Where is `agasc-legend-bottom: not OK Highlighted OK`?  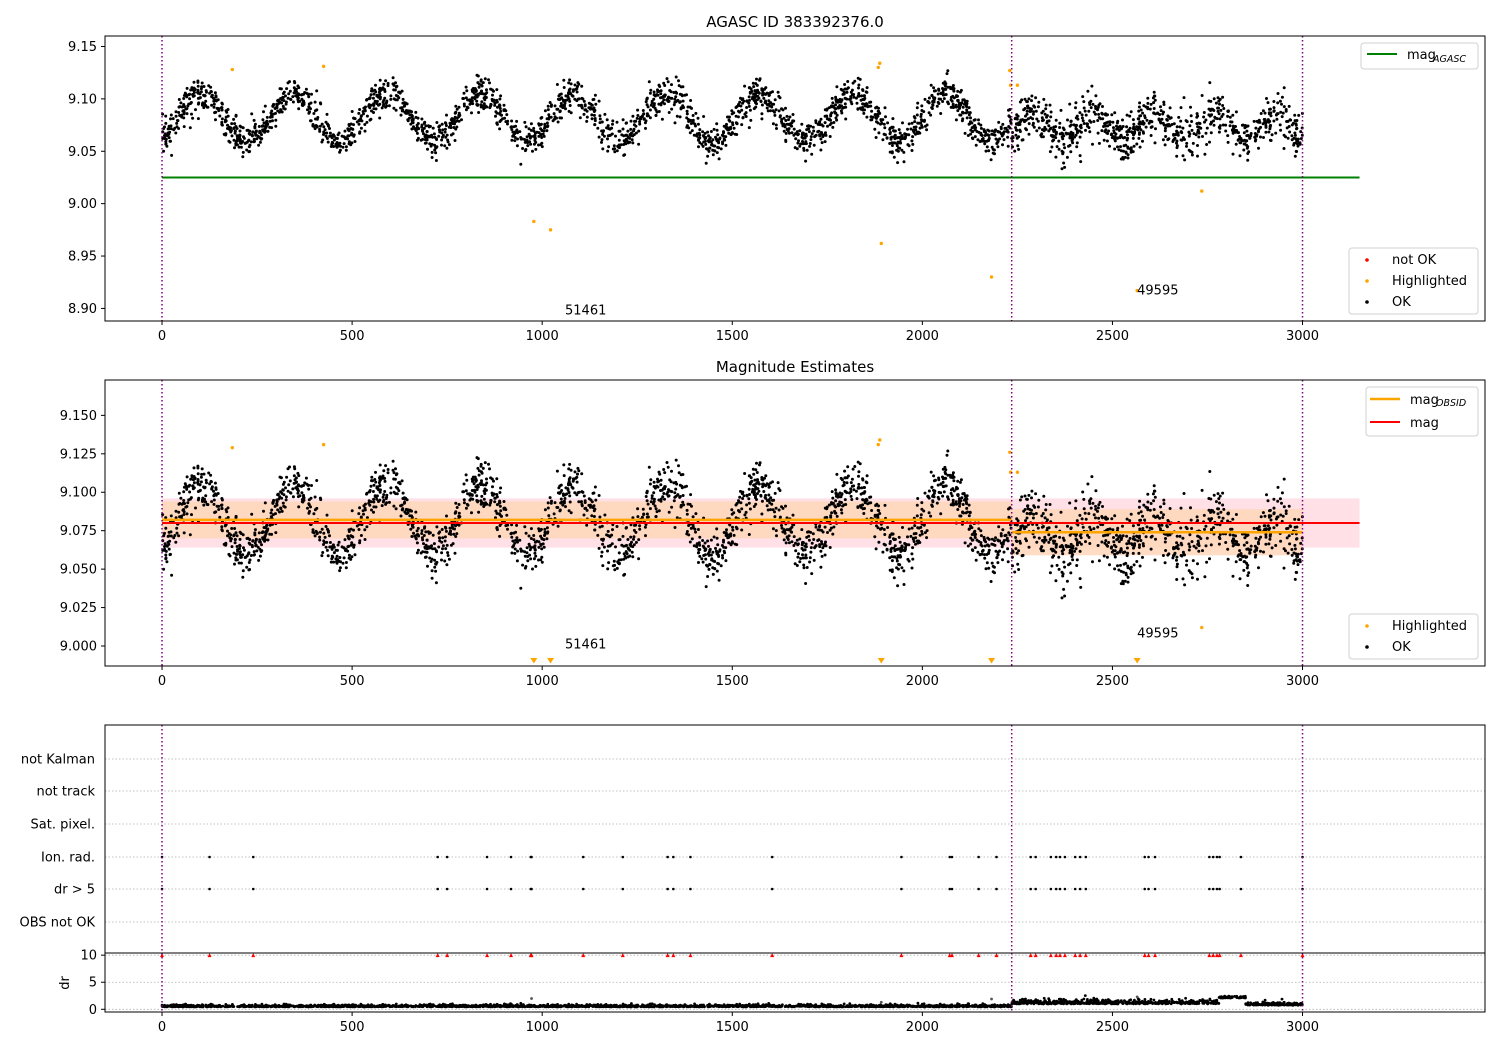 agasc-legend-bottom: not OK Highlighted OK is located at coordinates (1413, 281).